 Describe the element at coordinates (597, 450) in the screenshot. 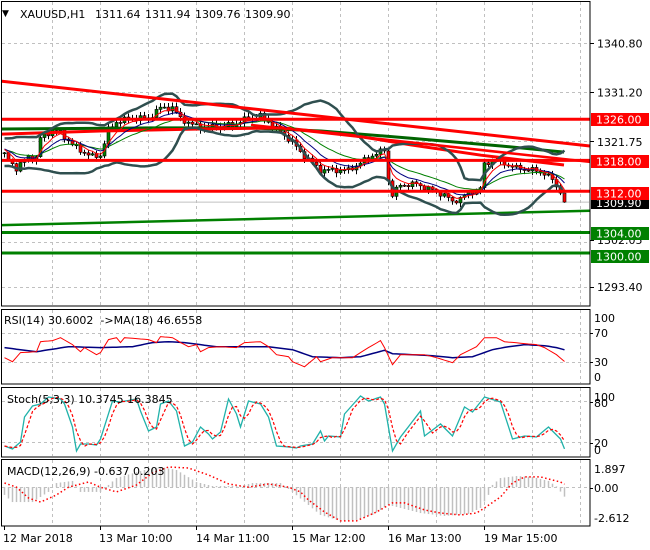

I see `stochastic-axis-label: 0` at that location.